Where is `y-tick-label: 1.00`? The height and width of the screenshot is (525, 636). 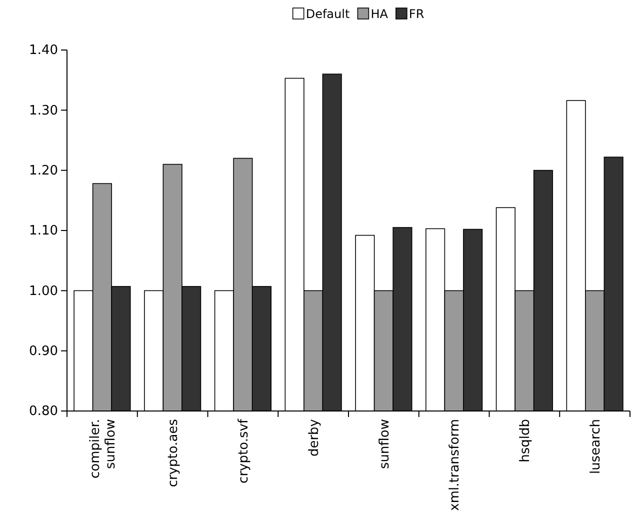 y-tick-label: 1.00 is located at coordinates (43, 291).